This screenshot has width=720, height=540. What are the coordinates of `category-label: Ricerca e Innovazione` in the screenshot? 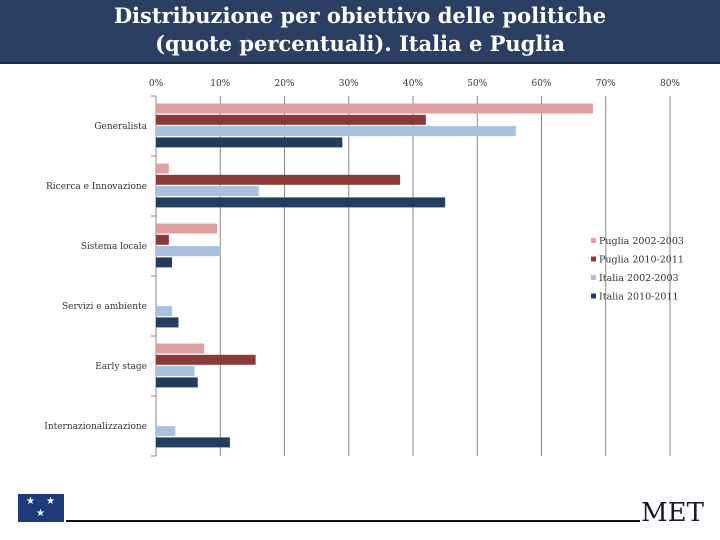 It's located at (96, 187).